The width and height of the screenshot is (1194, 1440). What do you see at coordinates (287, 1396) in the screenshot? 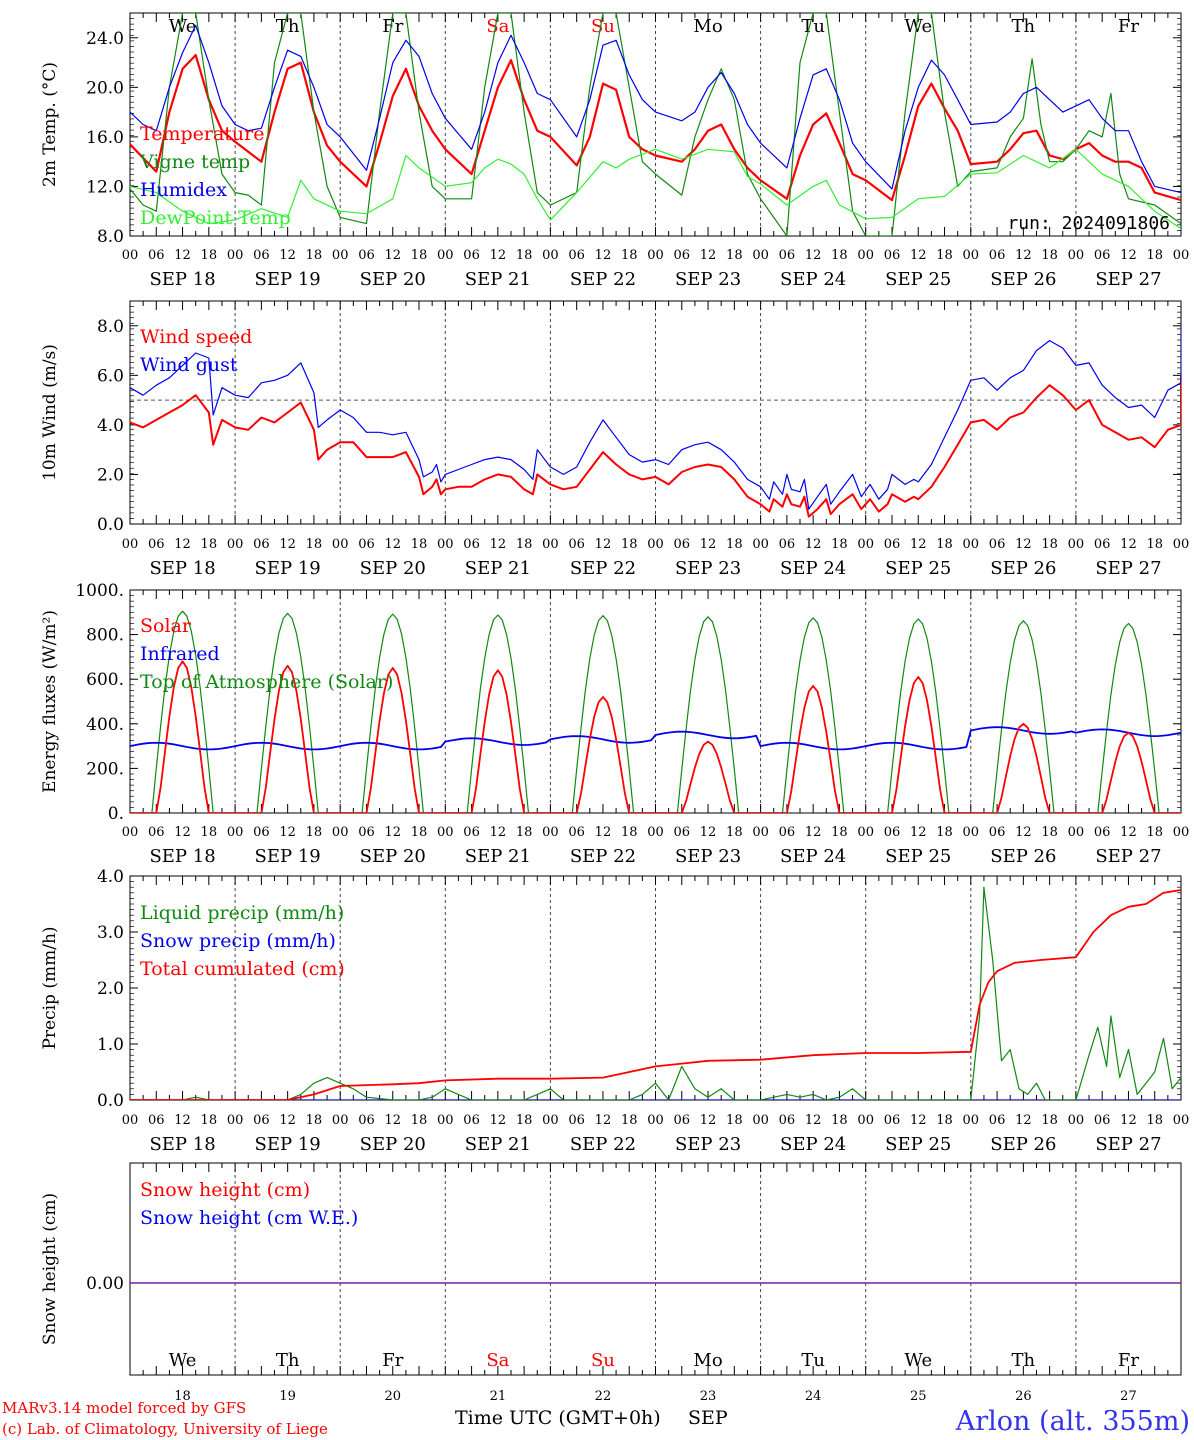
I see `x-day-number: 19` at bounding box center [287, 1396].